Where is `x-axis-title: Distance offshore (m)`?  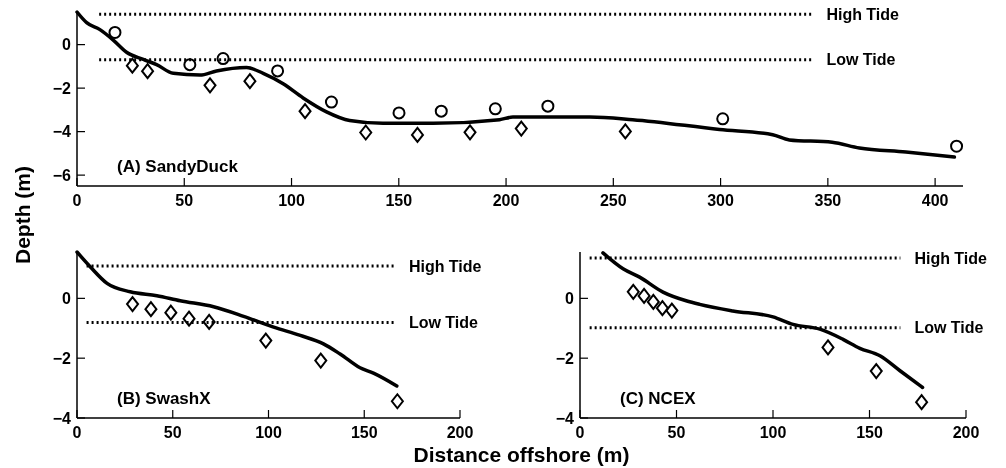
x-axis-title: Distance offshore (m) is located at coordinates (521, 454).